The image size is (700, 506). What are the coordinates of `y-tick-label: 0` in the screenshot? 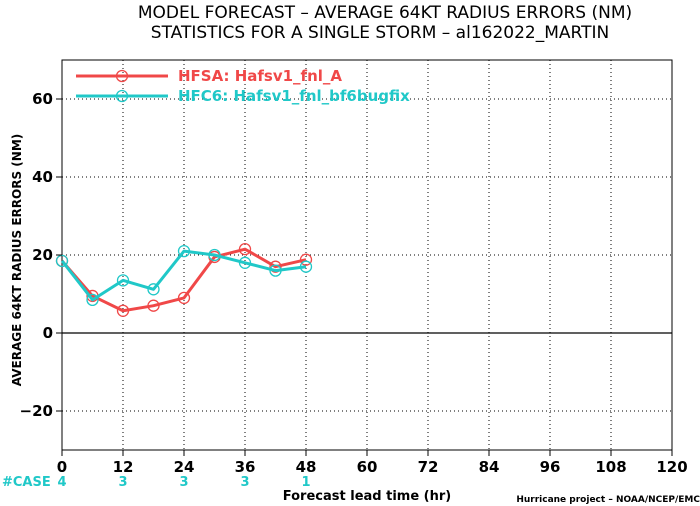 It's located at (48, 333).